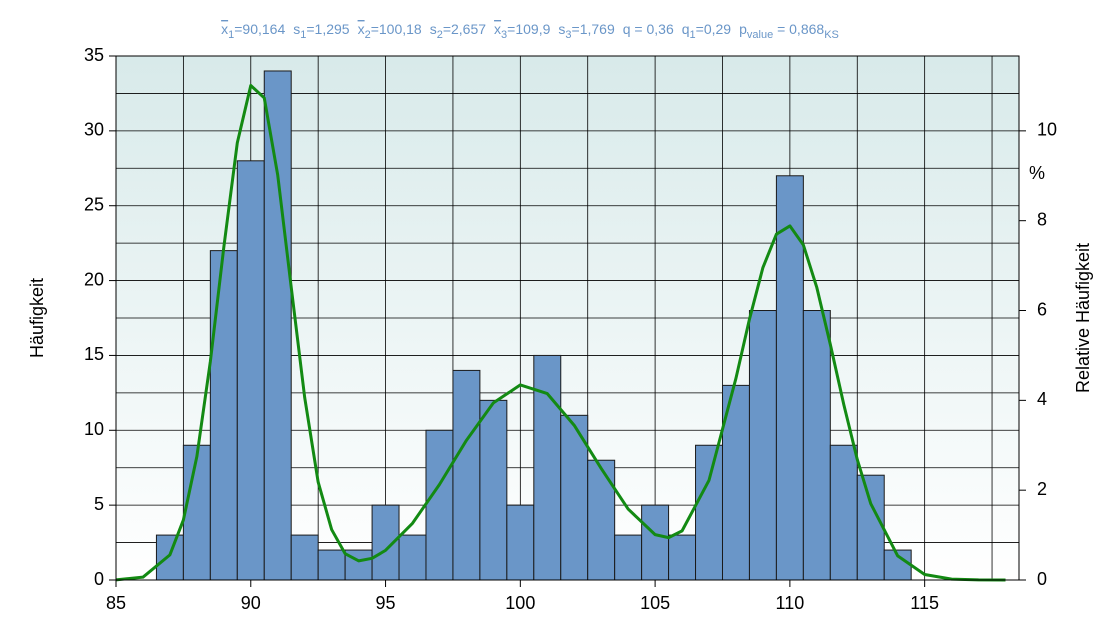 The height and width of the screenshot is (627, 1101). I want to click on stat-value: =2,657, so click(464, 29).